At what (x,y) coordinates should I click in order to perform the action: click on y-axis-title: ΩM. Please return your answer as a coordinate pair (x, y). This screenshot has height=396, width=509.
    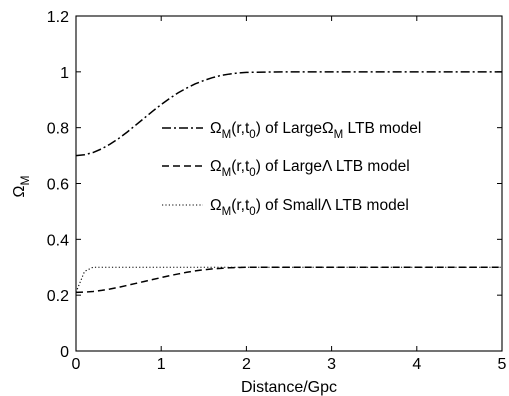
    Looking at the image, I should click on (21, 187).